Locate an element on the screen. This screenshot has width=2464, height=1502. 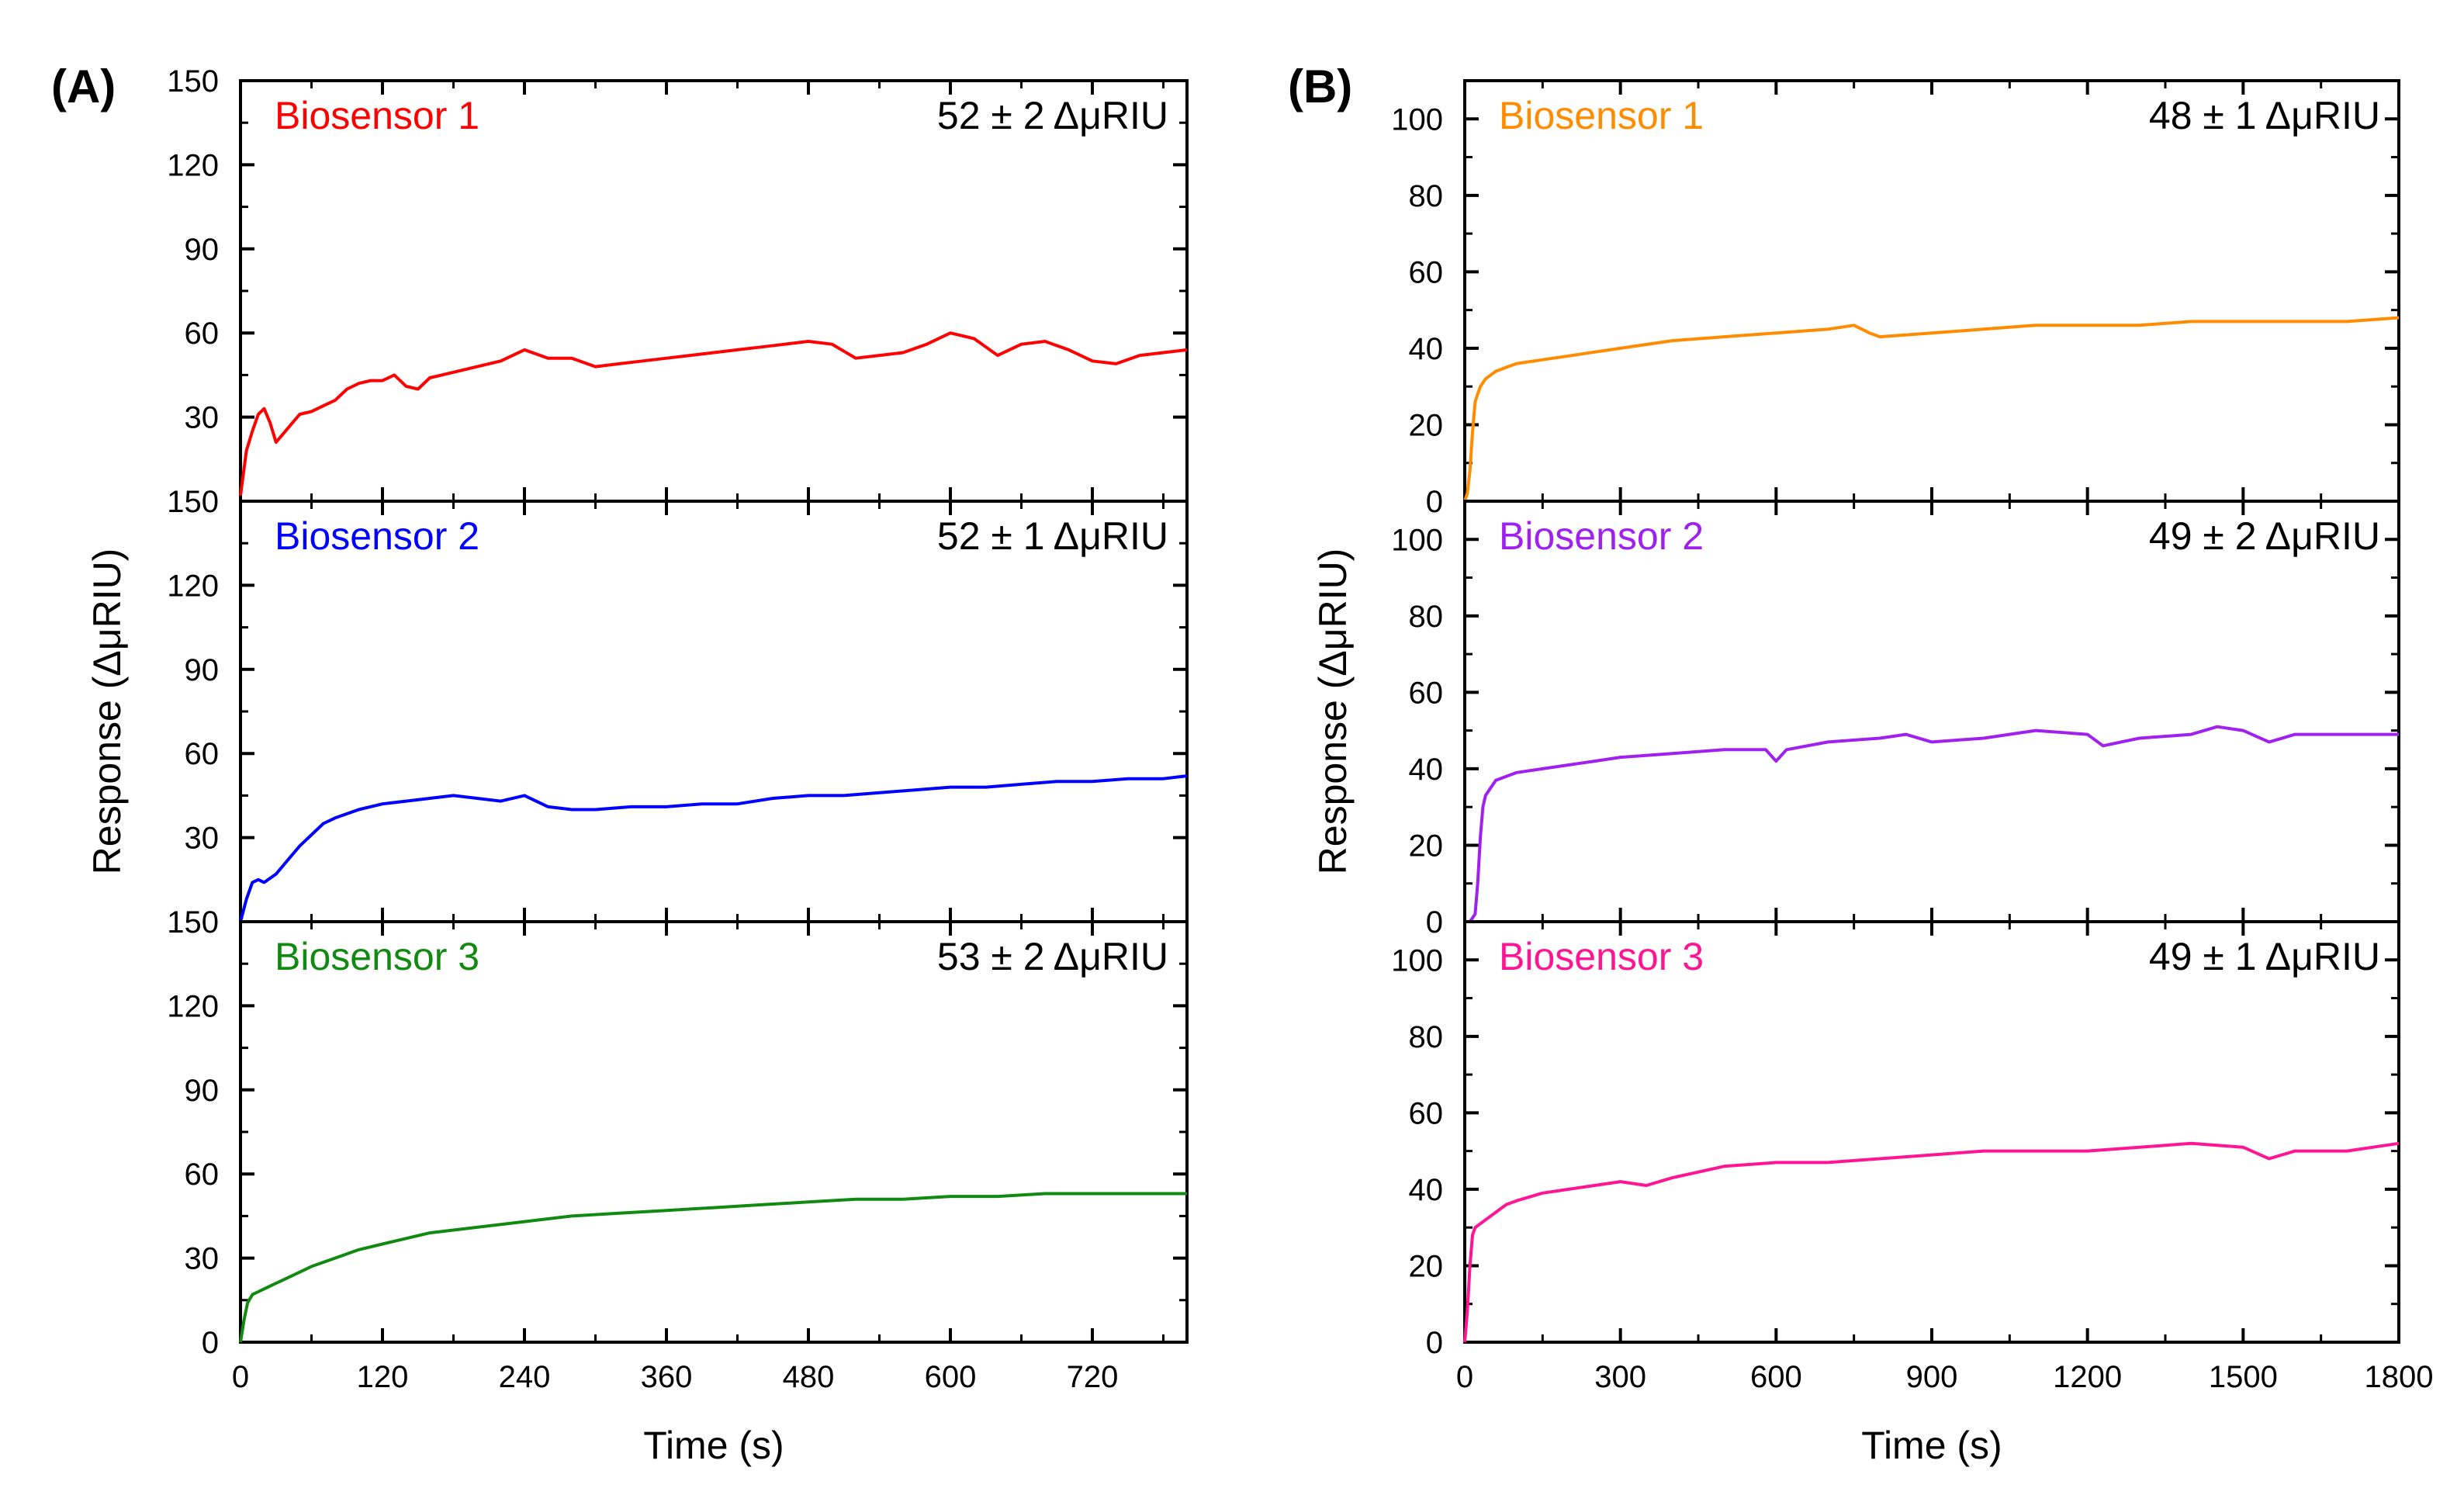
subplot-2: 100 80 60 40 20 0 Biosensor 2 49 ± 2 ΔμRIU is located at coordinates (1895, 720).